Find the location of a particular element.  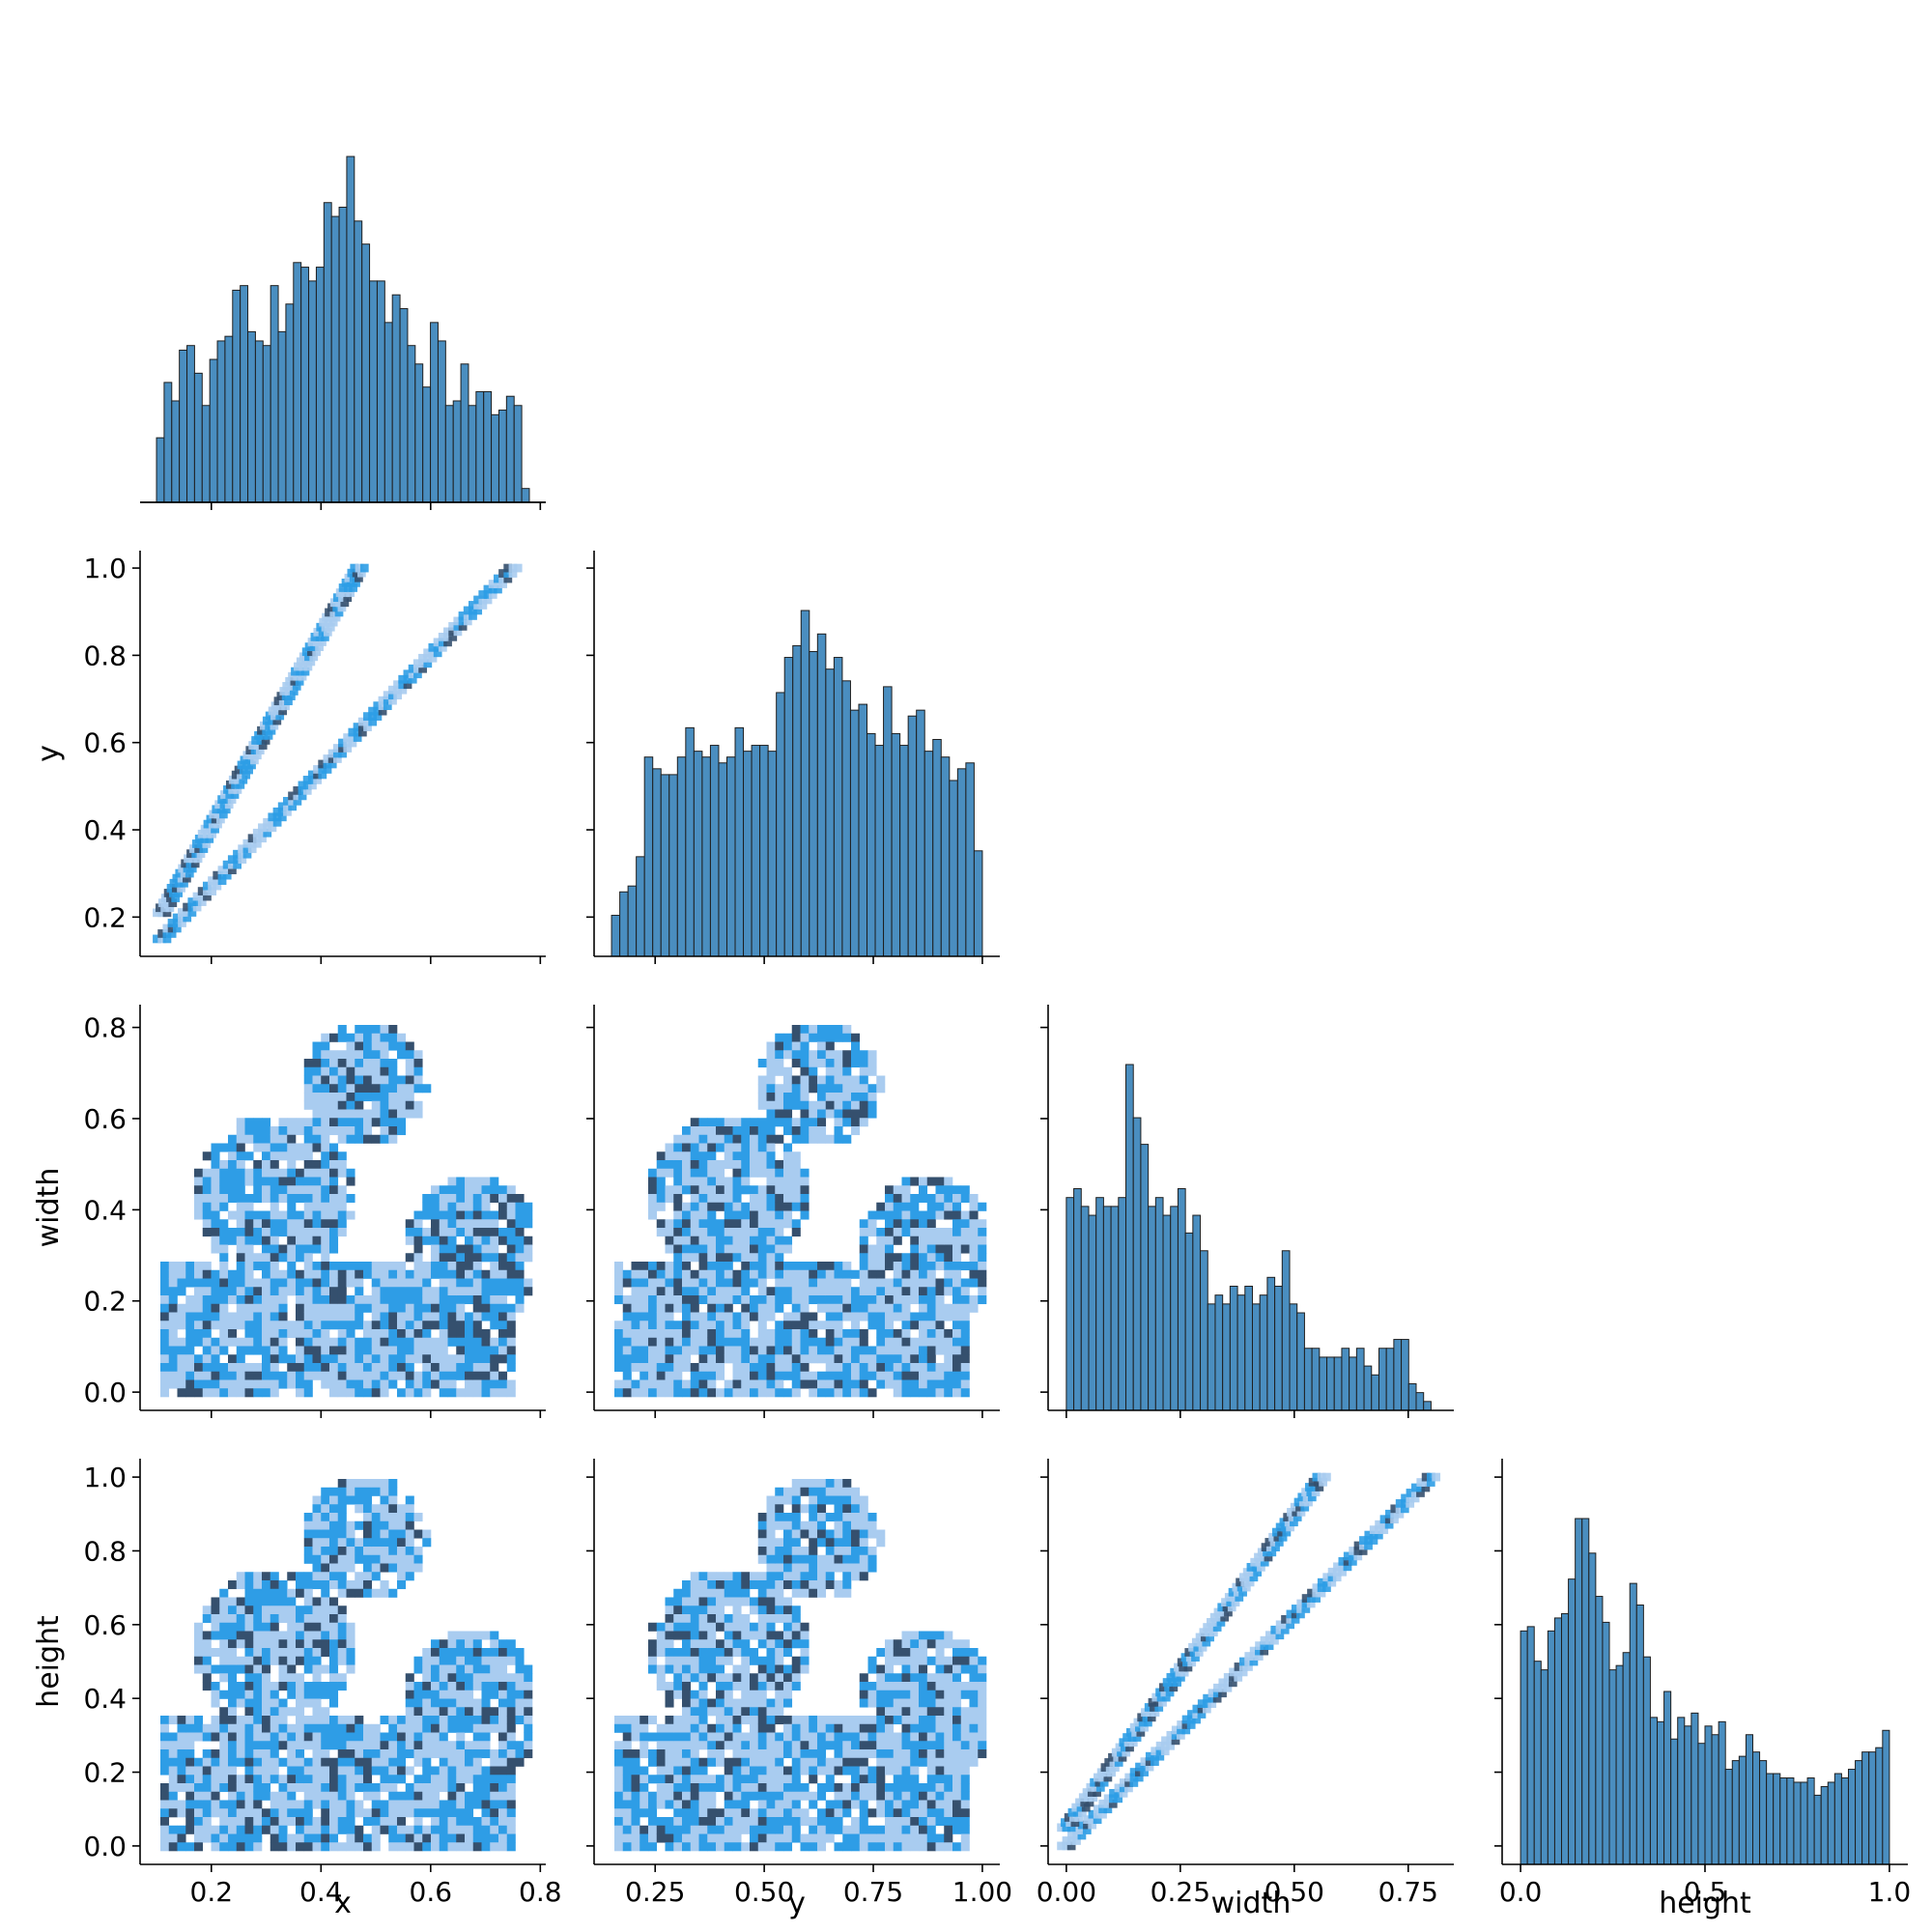

hist-bar-height is located at coordinates (1639, 1735).